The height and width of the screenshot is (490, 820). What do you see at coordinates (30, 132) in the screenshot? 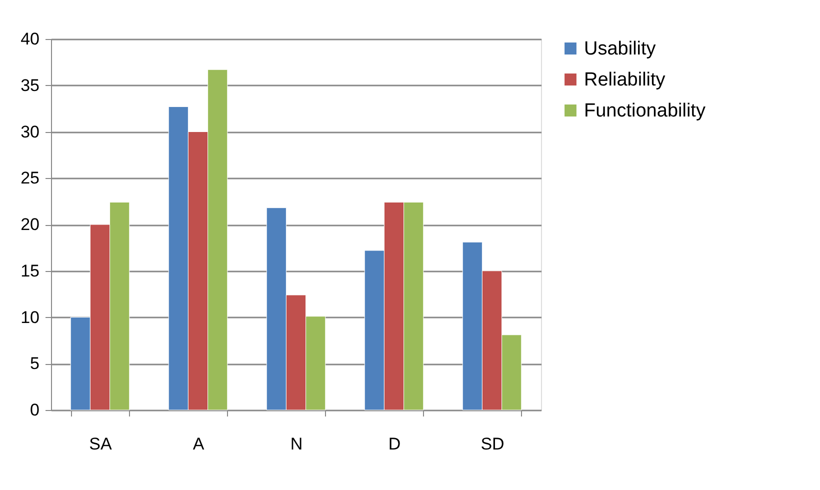
I see `y-tick-label: 30` at bounding box center [30, 132].